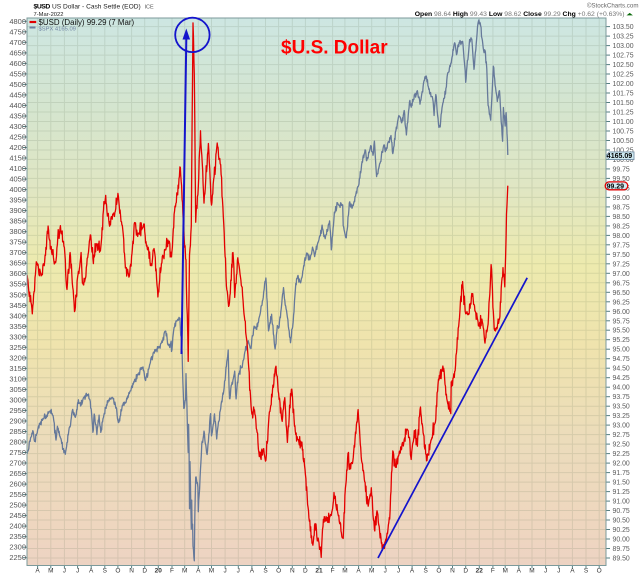  I want to click on svg-text: 93.75, so click(621, 397).